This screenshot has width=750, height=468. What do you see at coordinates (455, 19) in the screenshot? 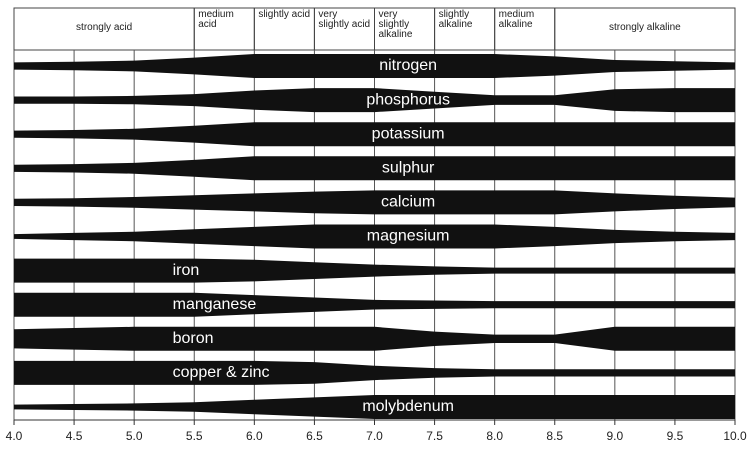
I see `zone-label: slightly alkaline` at bounding box center [455, 19].